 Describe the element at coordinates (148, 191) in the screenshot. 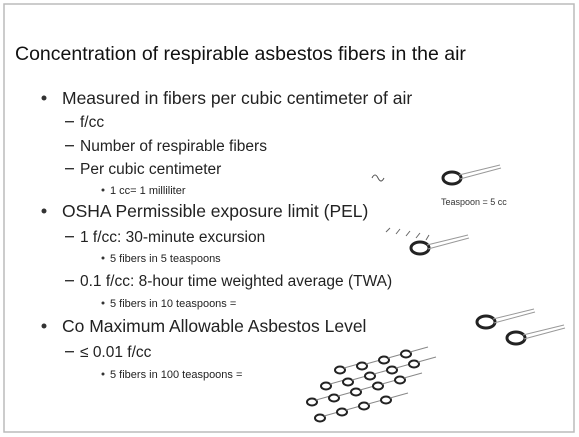

I see `note: 1 cc= 1 milliliter` at that location.